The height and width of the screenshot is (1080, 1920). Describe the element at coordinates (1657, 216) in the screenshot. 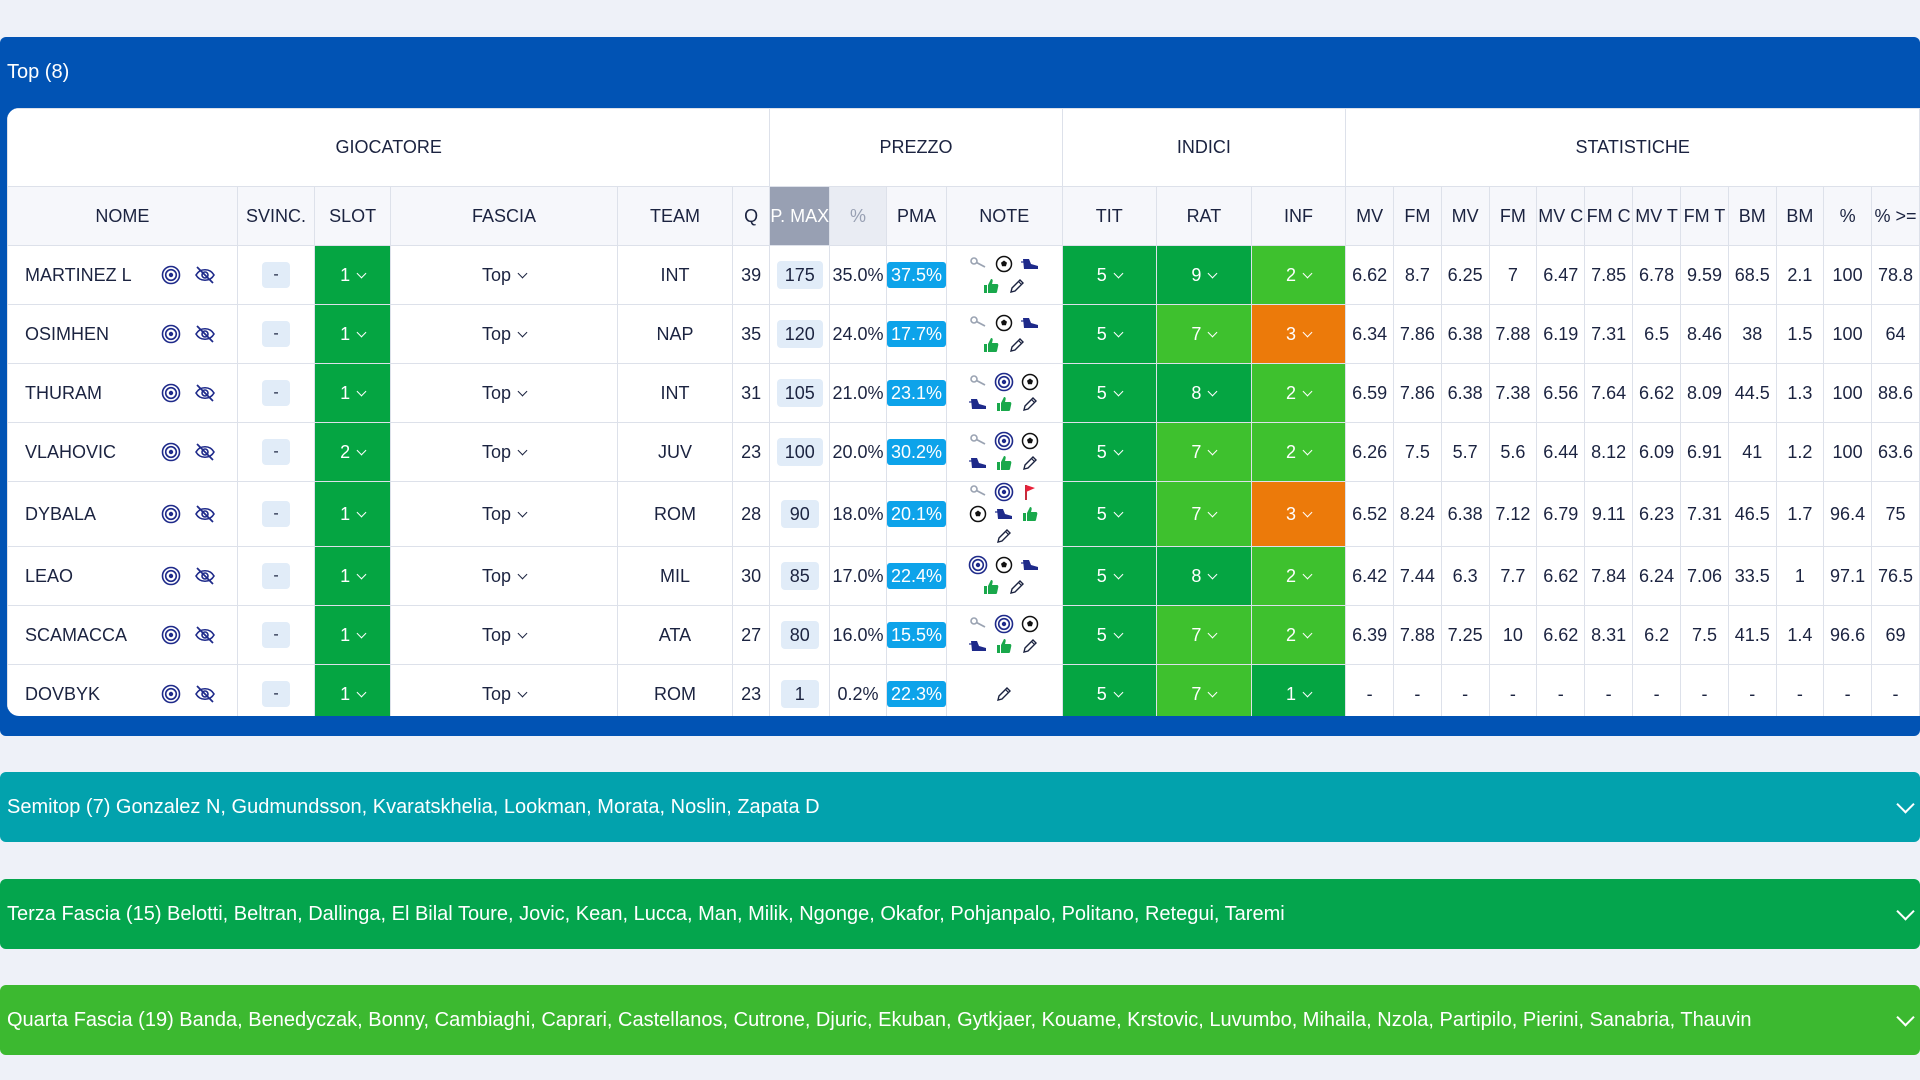

I see `column-header: MV T` at that location.